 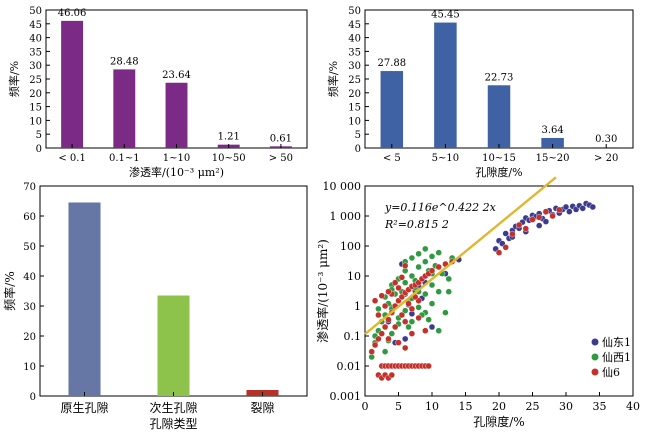 What do you see at coordinates (176, 172) in the screenshot?
I see `x-axis-label: 渗透率/(10⁻³ μm²)` at bounding box center [176, 172].